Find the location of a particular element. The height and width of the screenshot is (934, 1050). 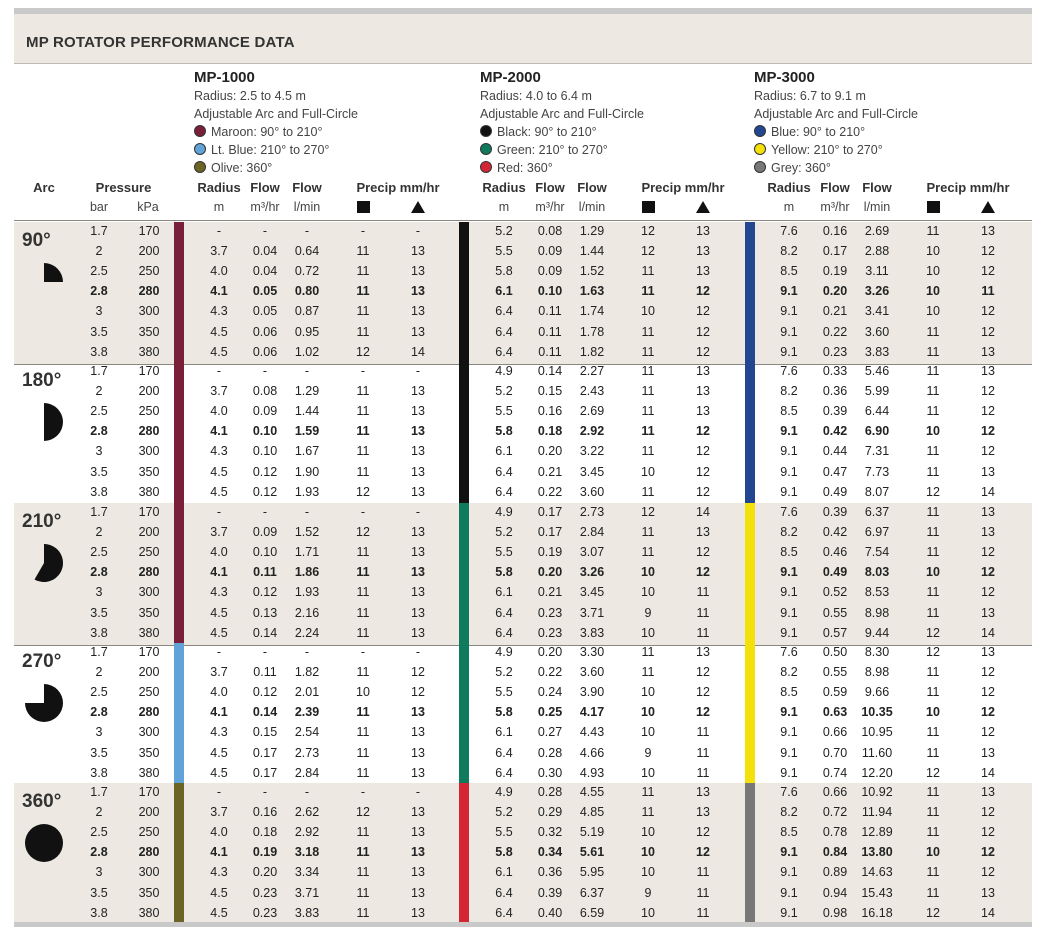

flow-m3-cell: 0.20 is located at coordinates (835, 291).